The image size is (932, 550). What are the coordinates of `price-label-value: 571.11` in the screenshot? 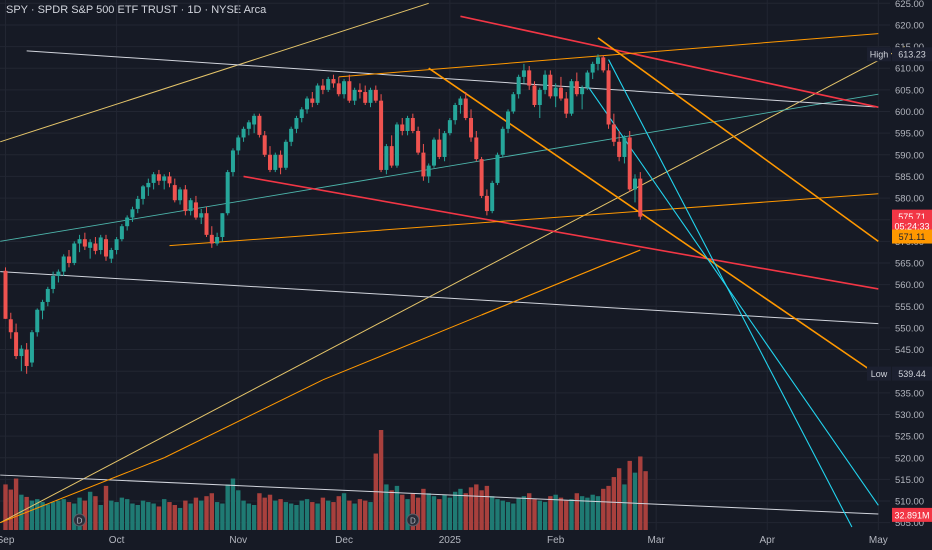 It's located at (912, 237).